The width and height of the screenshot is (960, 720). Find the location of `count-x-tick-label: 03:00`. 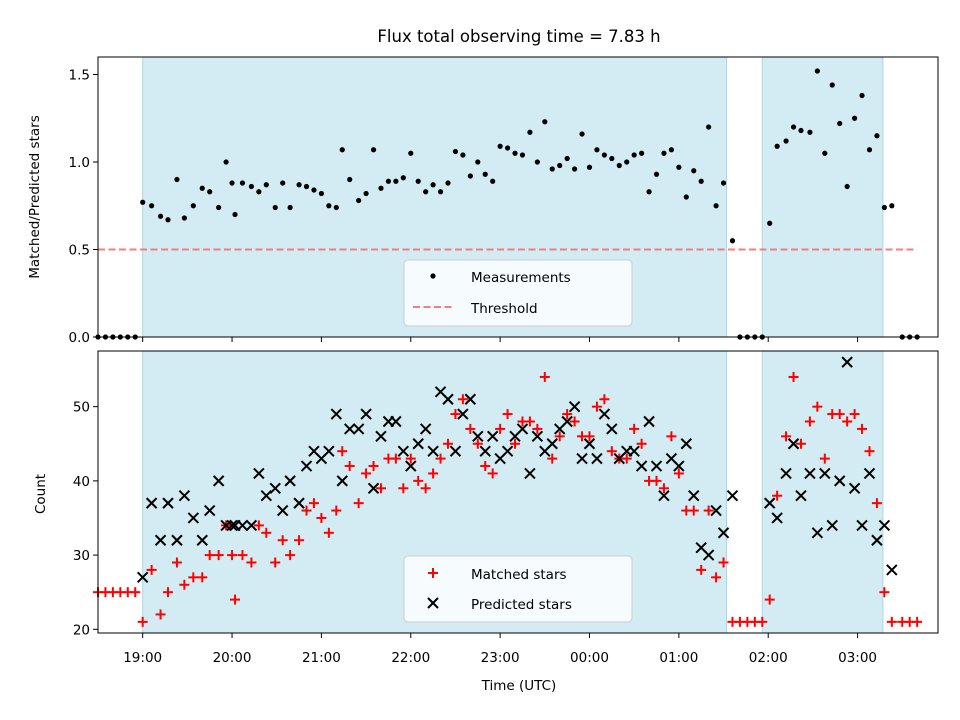

count-x-tick-label: 03:00 is located at coordinates (857, 658).